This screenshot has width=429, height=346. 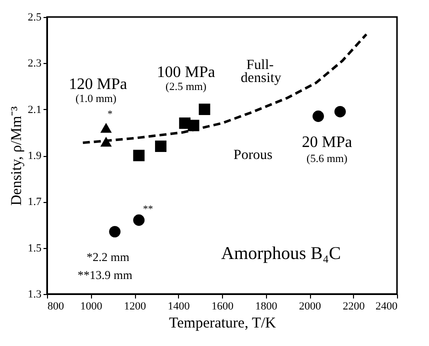 What do you see at coordinates (110, 114) in the screenshot?
I see `annotation: *` at bounding box center [110, 114].